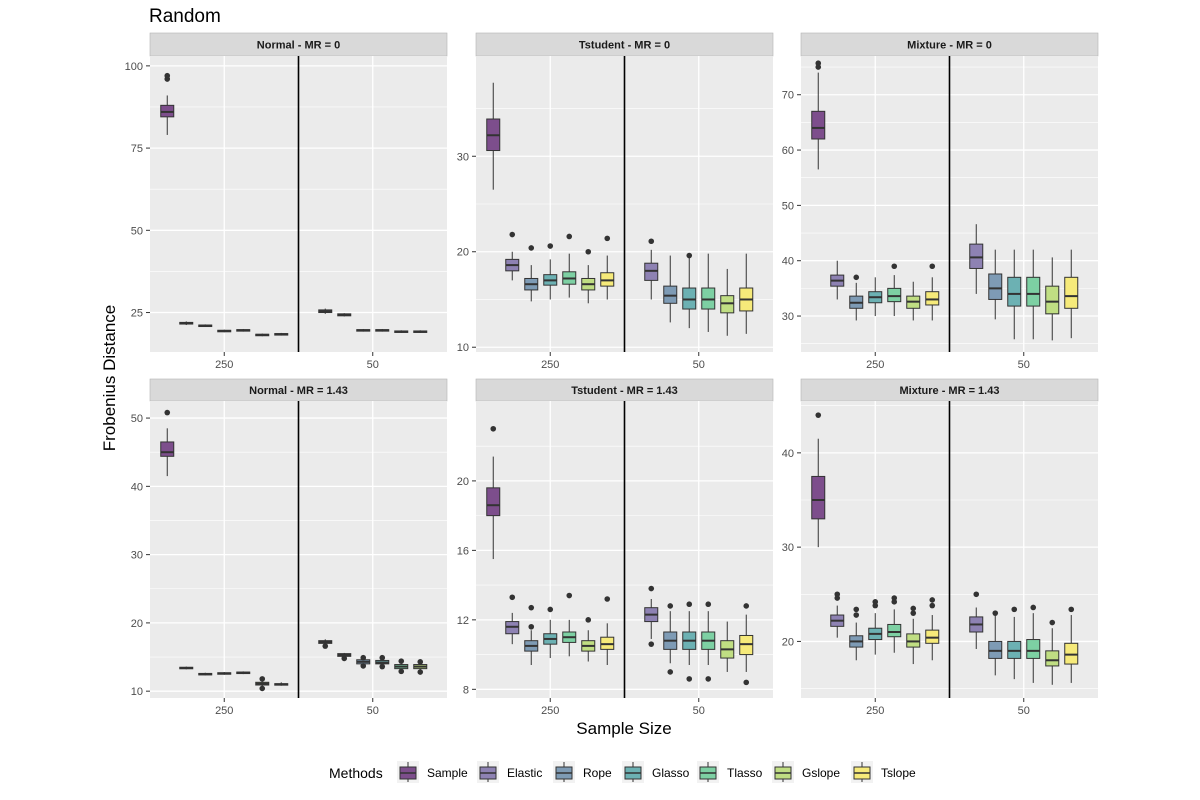 The image size is (1200, 800). I want to click on y-tick-label: 50, so click(788, 206).